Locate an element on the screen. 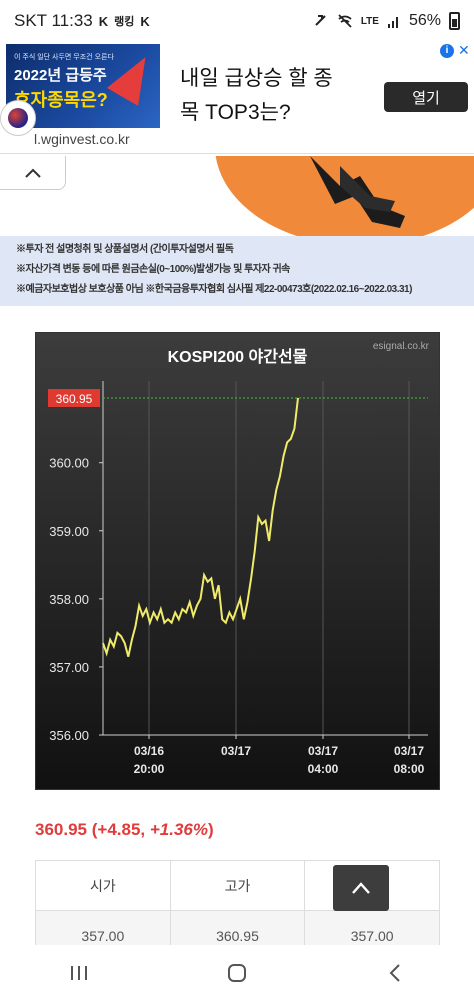 Image resolution: width=474 pixels, height=1000 pixels. recents-button is located at coordinates (79, 973).